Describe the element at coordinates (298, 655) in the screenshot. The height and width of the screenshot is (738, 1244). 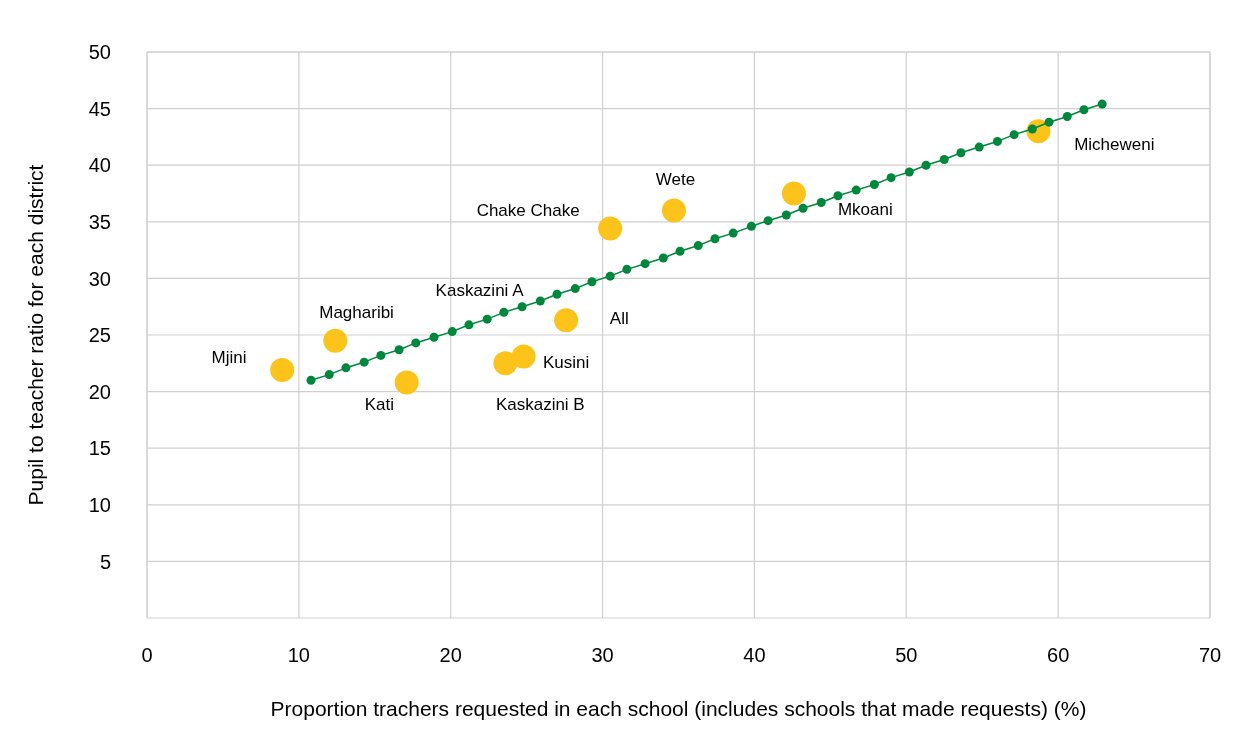
I see `x-tick-label: 10` at that location.